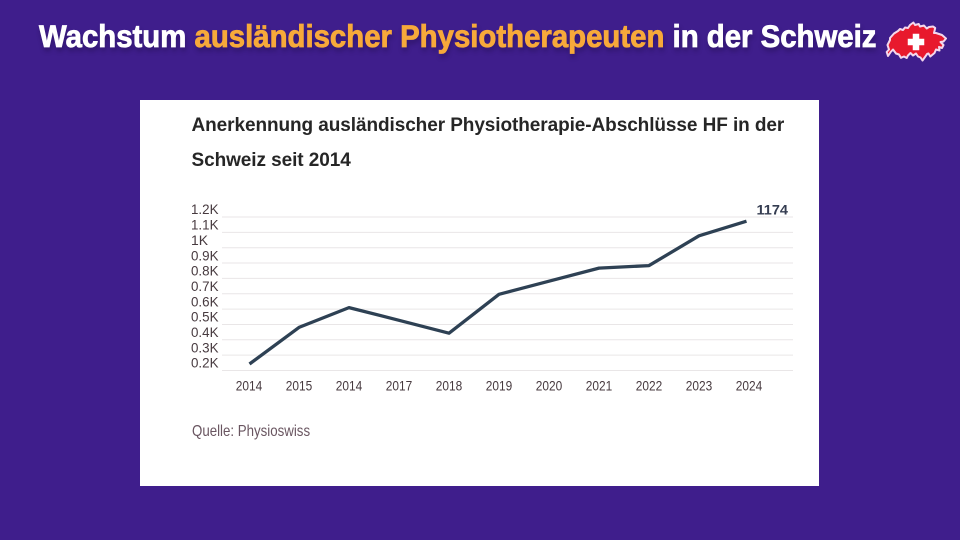 This screenshot has width=960, height=540. Describe the element at coordinates (205, 255) in the screenshot. I see `svg-text: 0.9K` at that location.